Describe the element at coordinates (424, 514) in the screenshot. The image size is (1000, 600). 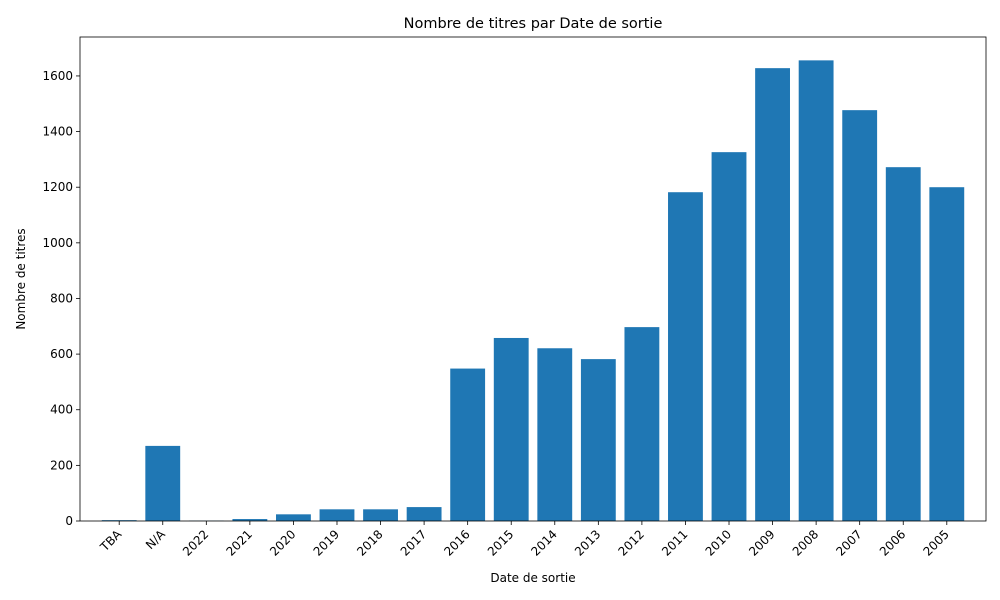
I see `bar-2017` at that location.